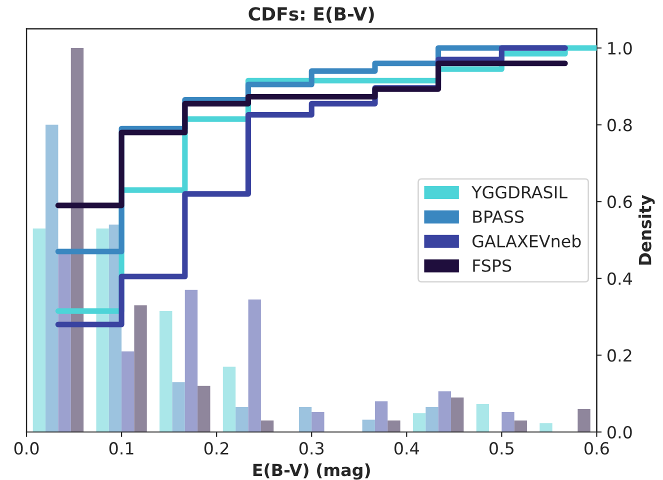 The image size is (663, 480). I want to click on x-tick-label: 0.4, so click(406, 448).